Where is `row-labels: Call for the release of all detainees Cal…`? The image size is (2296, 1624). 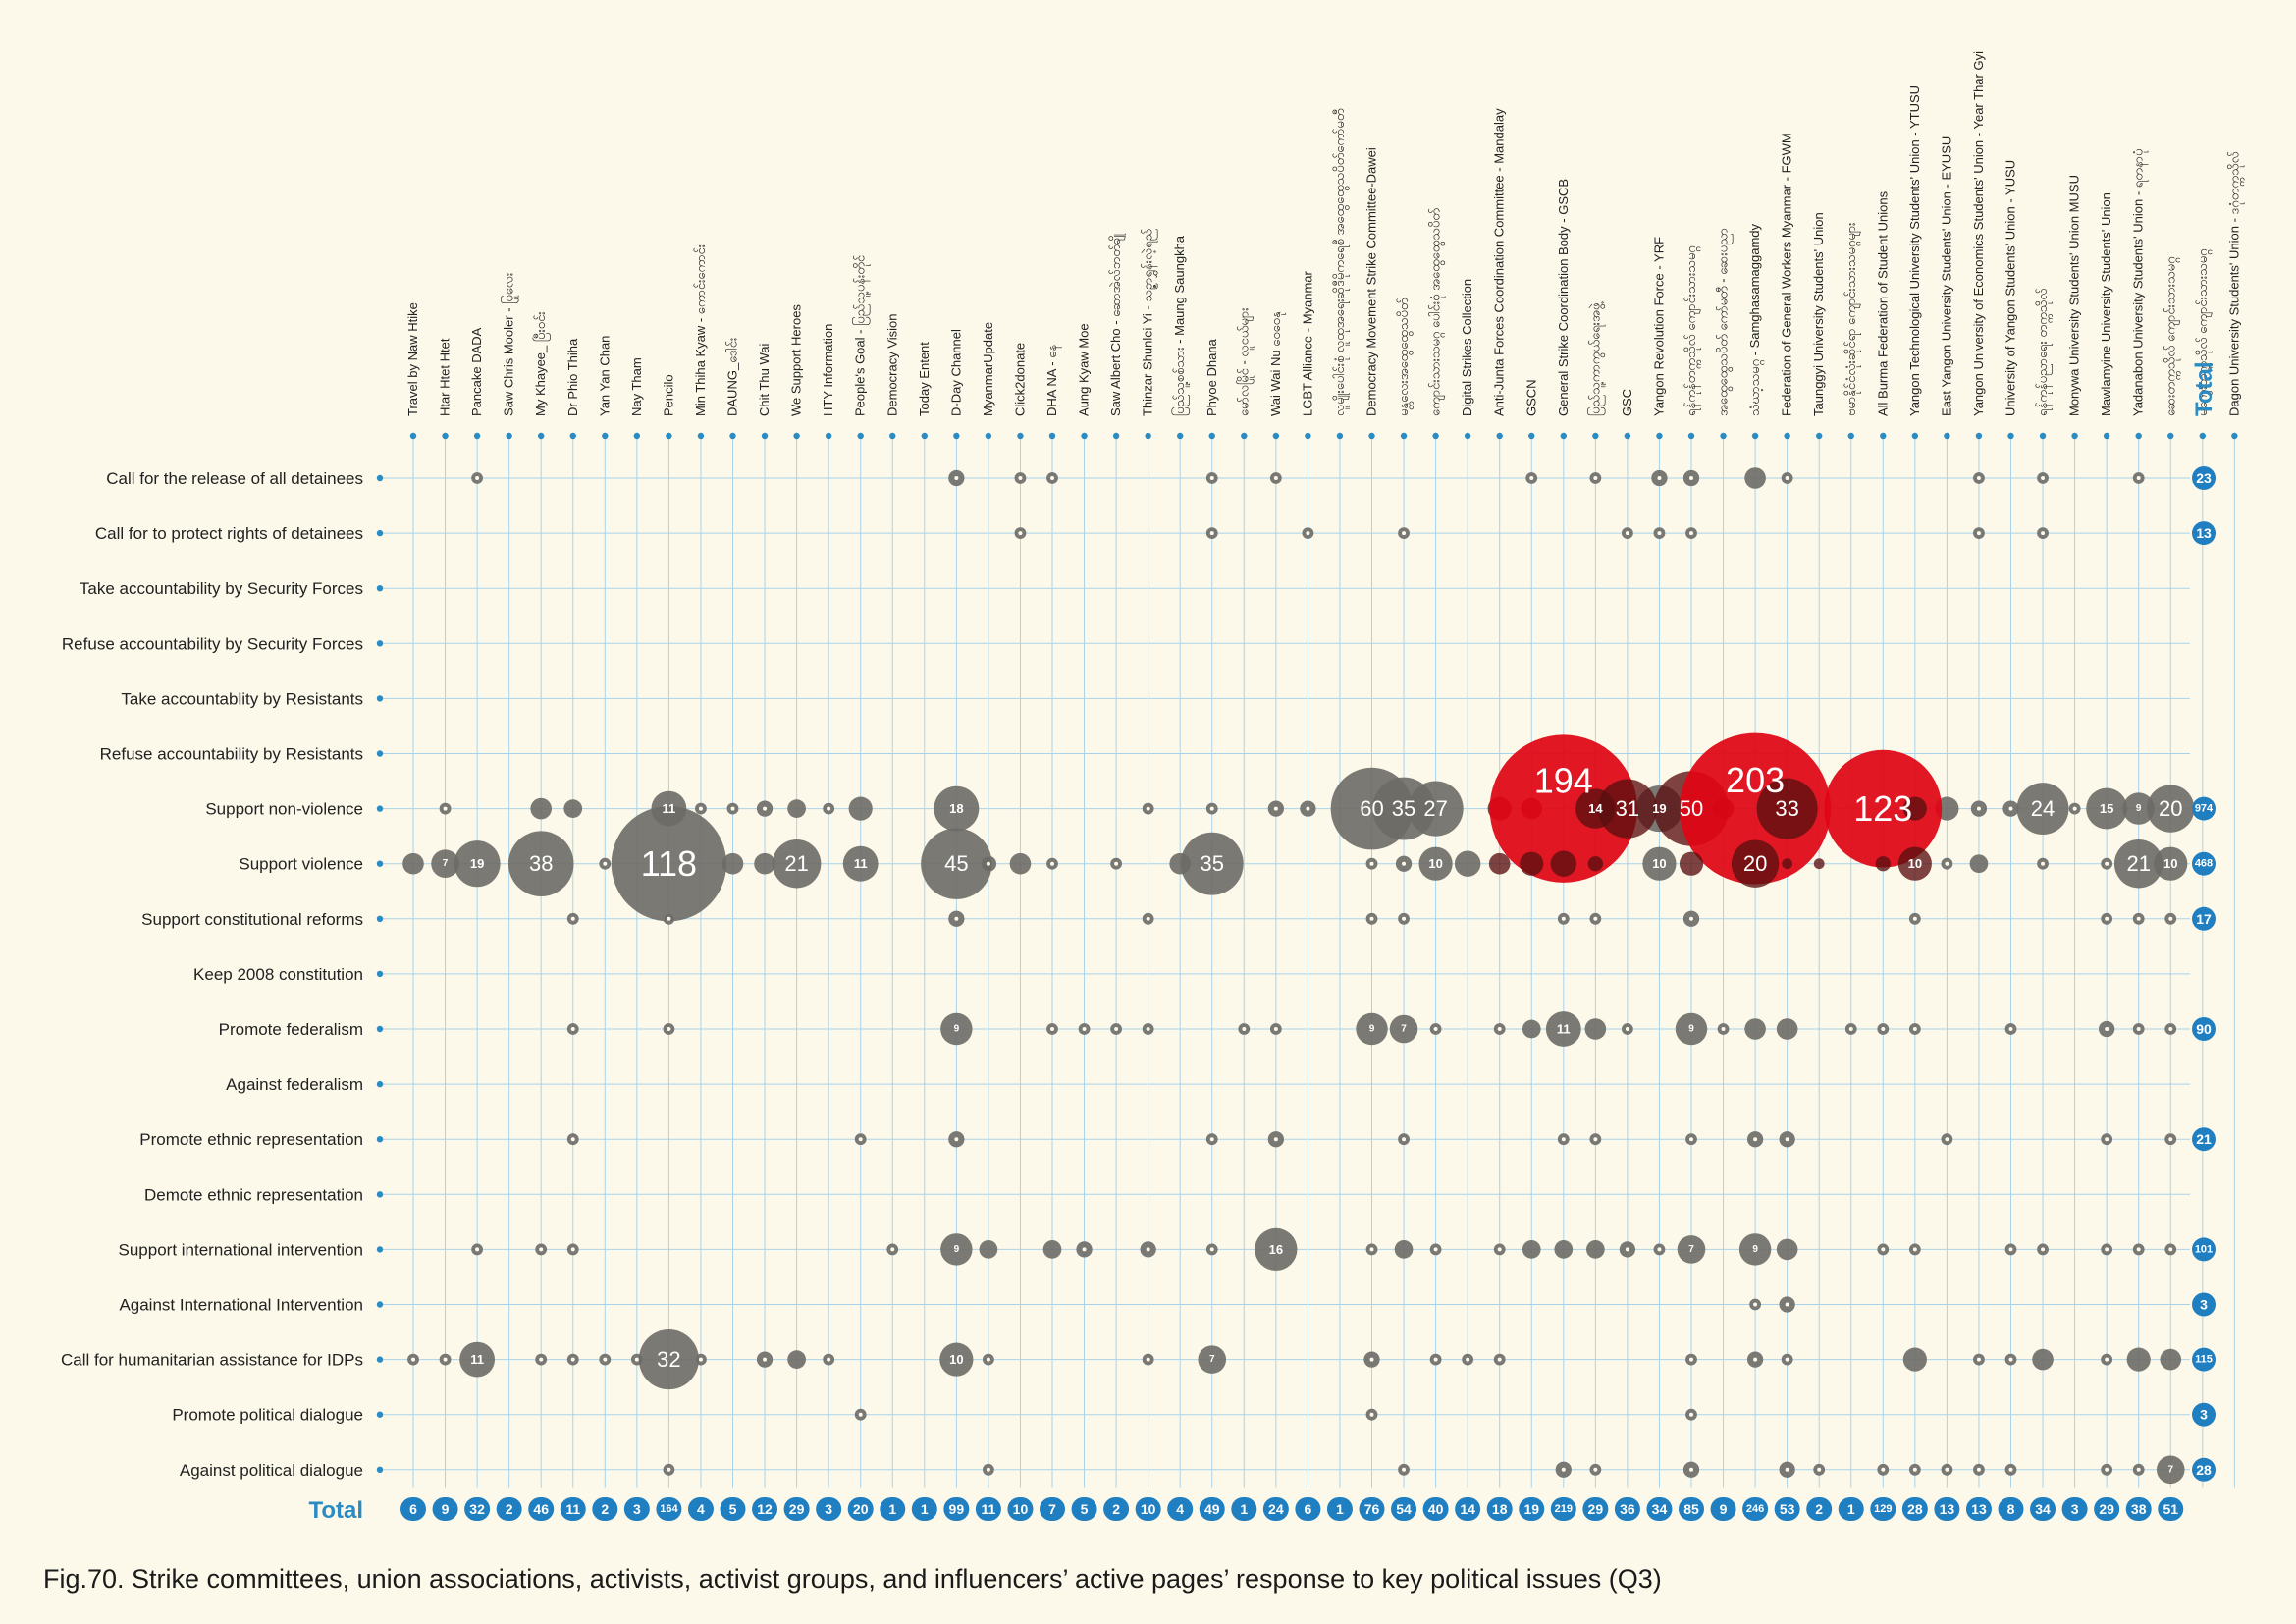
row-labels: Call for the release of all detainees Cal… is located at coordinates (222, 974).